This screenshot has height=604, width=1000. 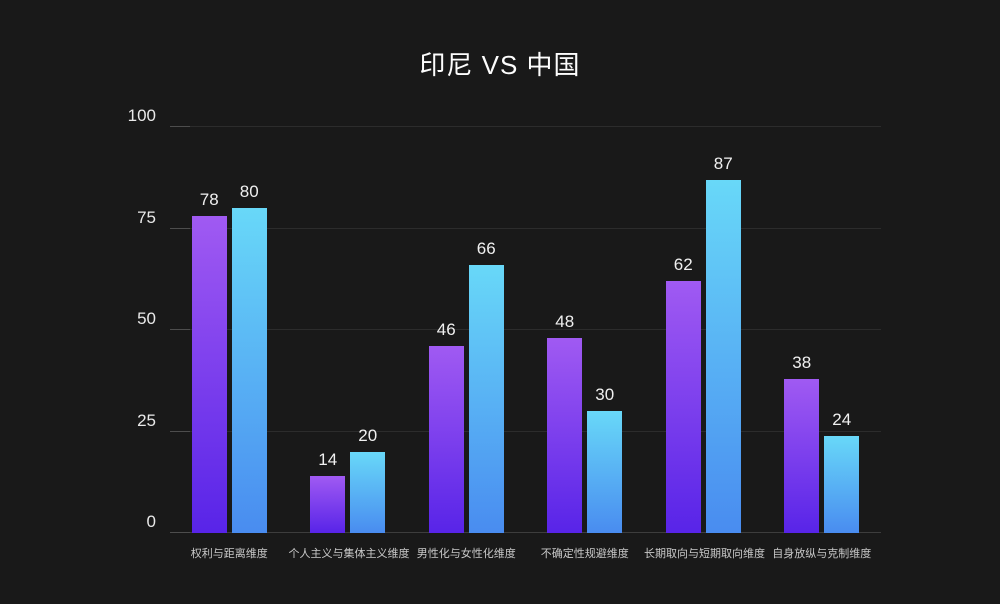 I want to click on bar-value-label: 48, so click(x=565, y=322).